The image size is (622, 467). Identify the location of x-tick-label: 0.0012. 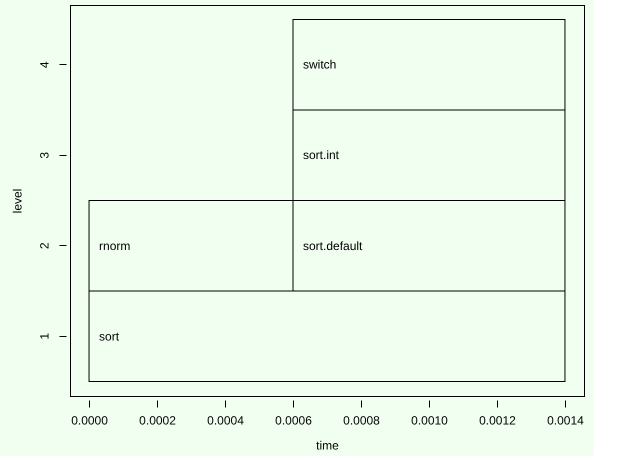
(497, 421).